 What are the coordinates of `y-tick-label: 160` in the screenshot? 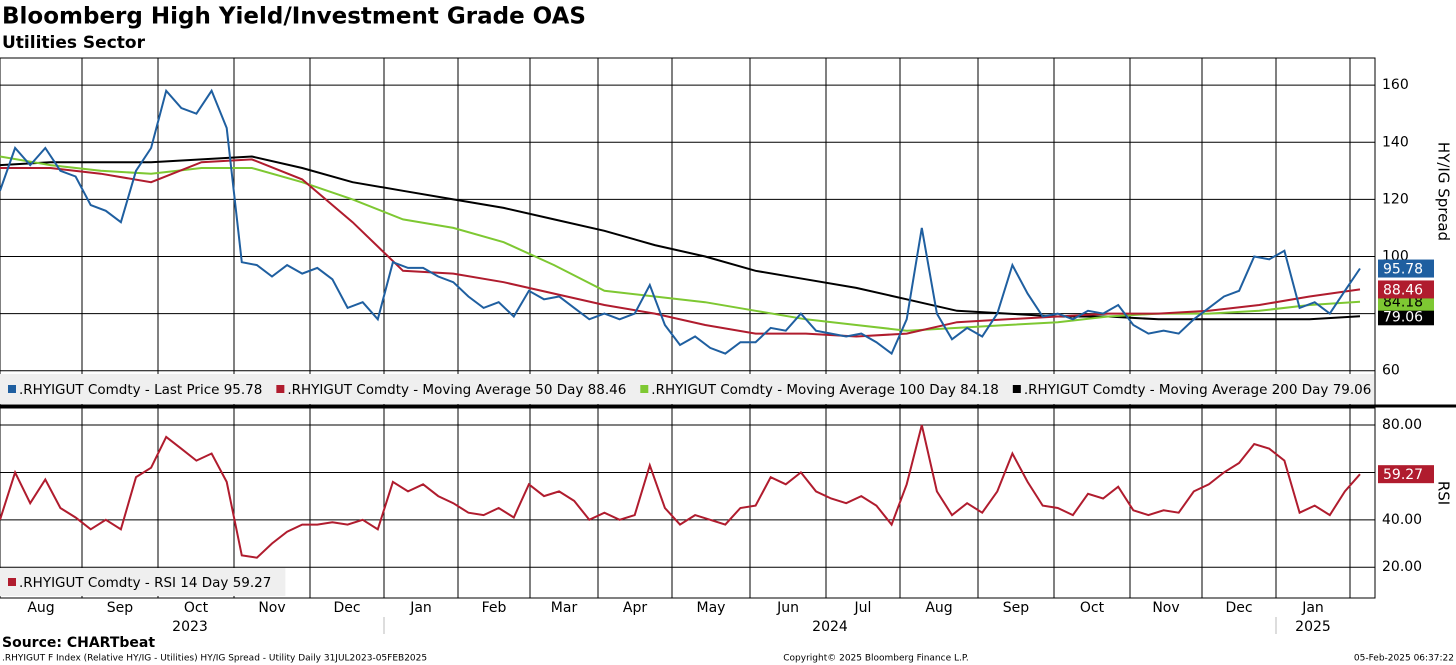 It's located at (1395, 85).